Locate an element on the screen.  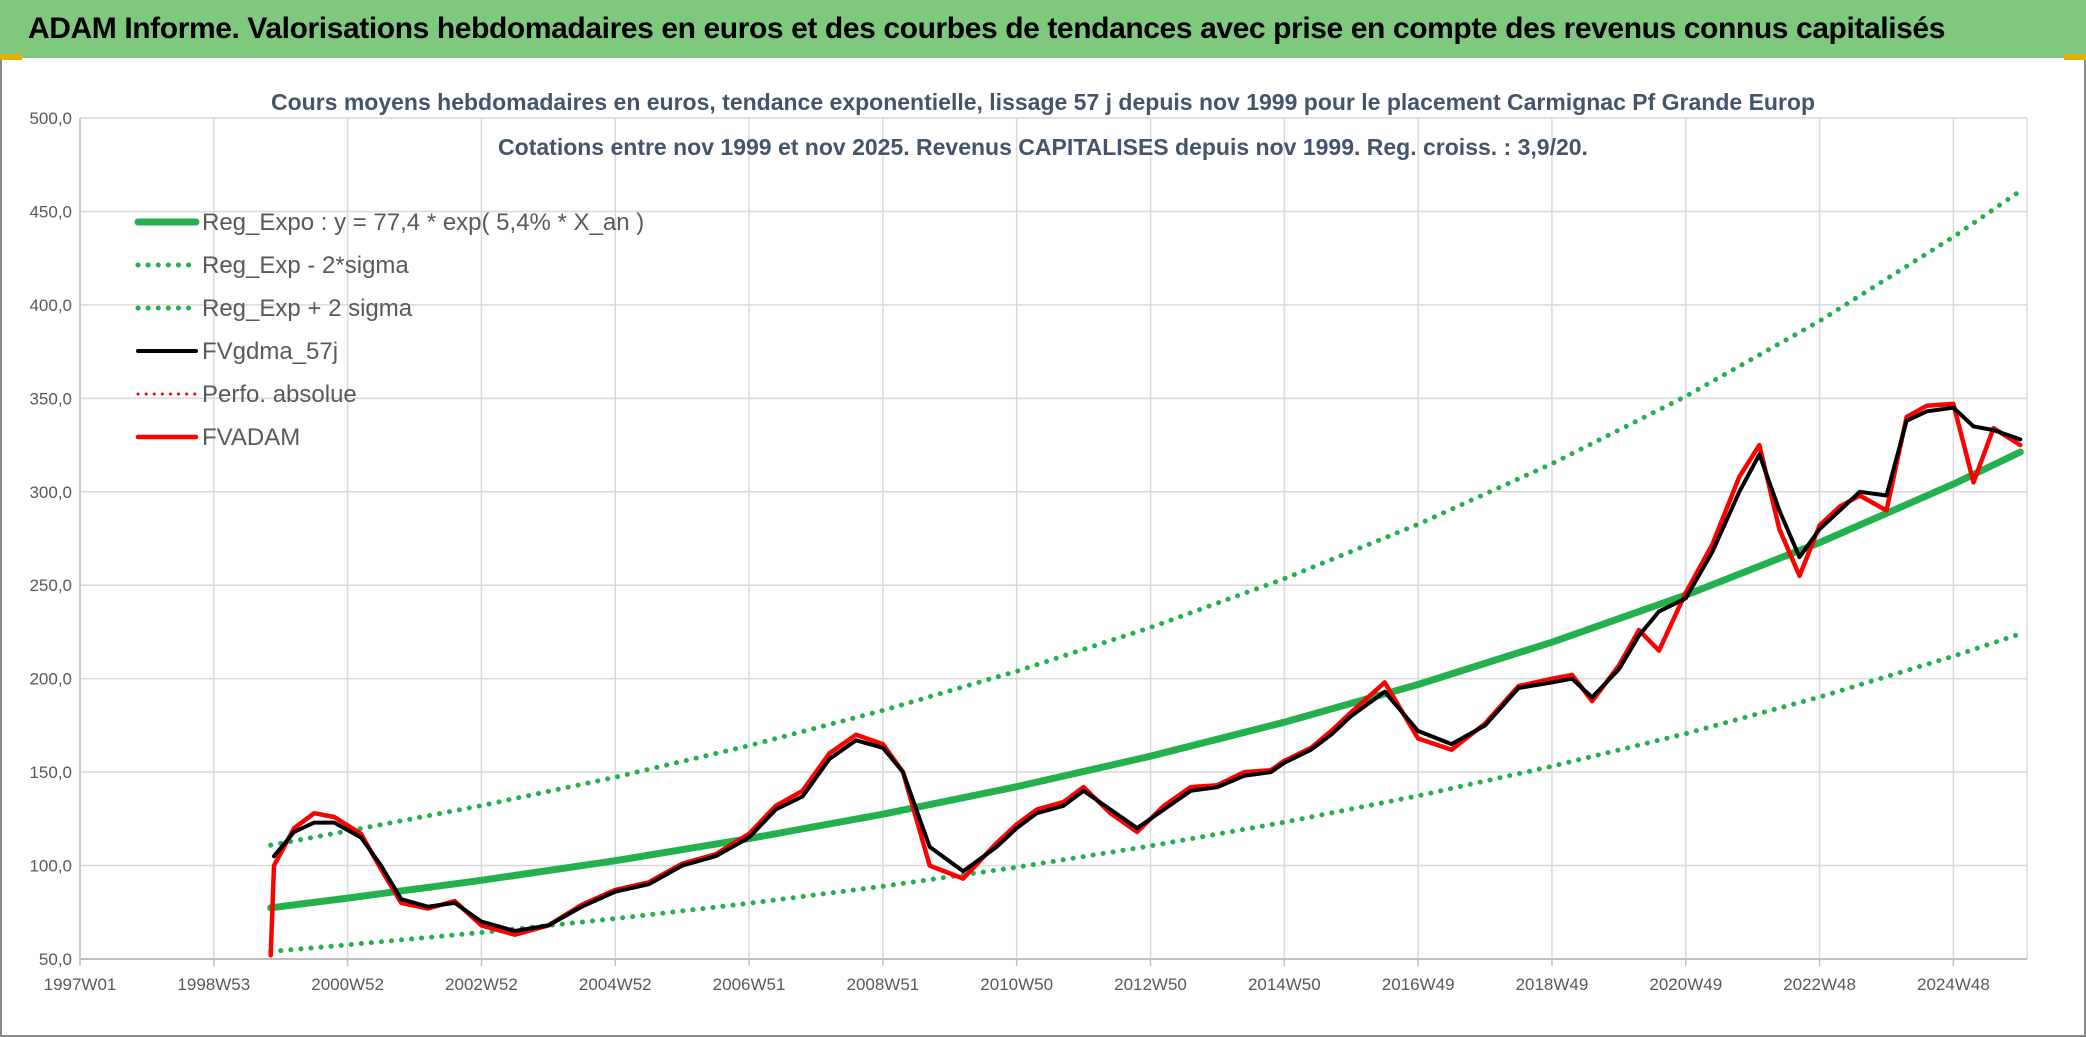
y-tick-label: 200,0 is located at coordinates (50, 679).